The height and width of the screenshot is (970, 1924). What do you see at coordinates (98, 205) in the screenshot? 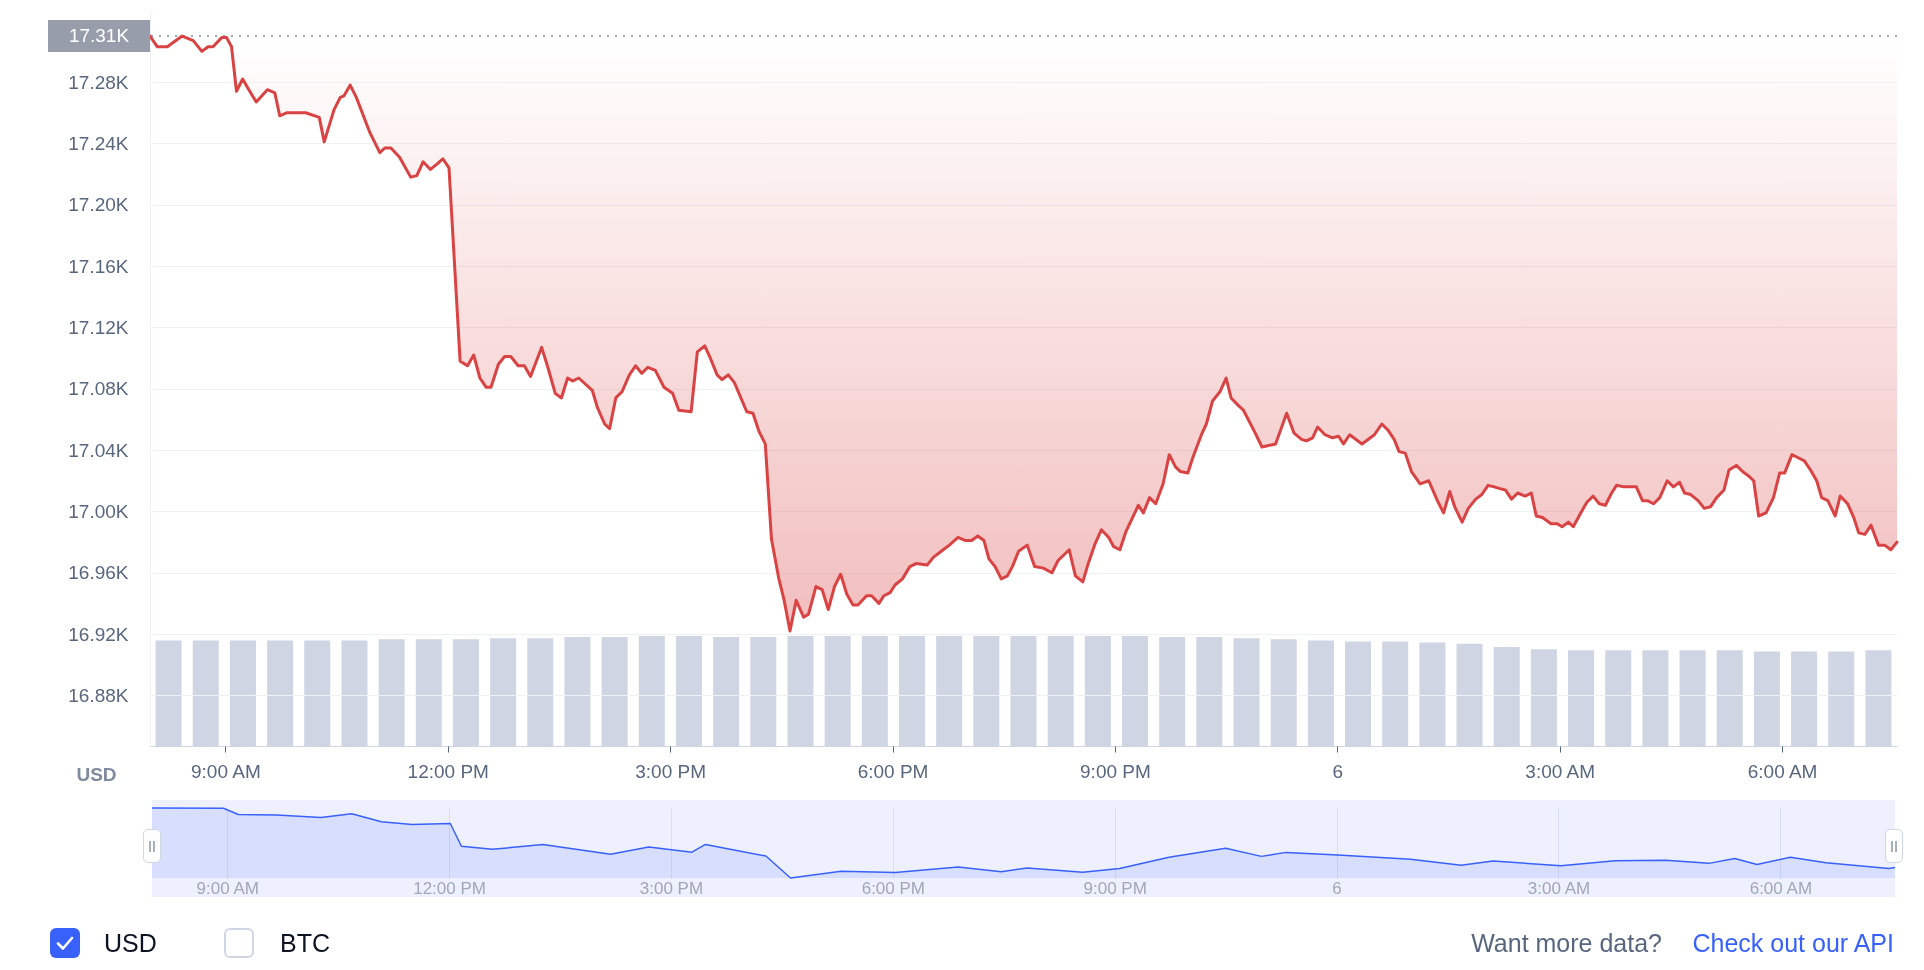
I see `y-tick-label: 17.20K` at bounding box center [98, 205].